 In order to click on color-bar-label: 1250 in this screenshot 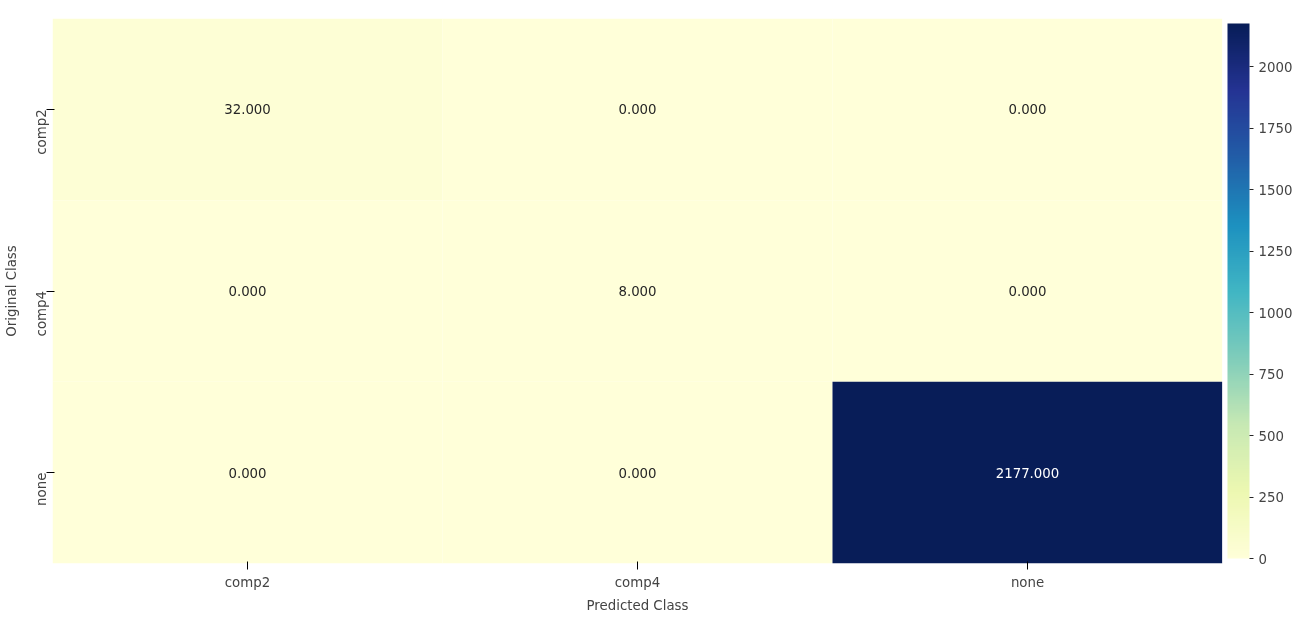, I will do `click(1275, 252)`.